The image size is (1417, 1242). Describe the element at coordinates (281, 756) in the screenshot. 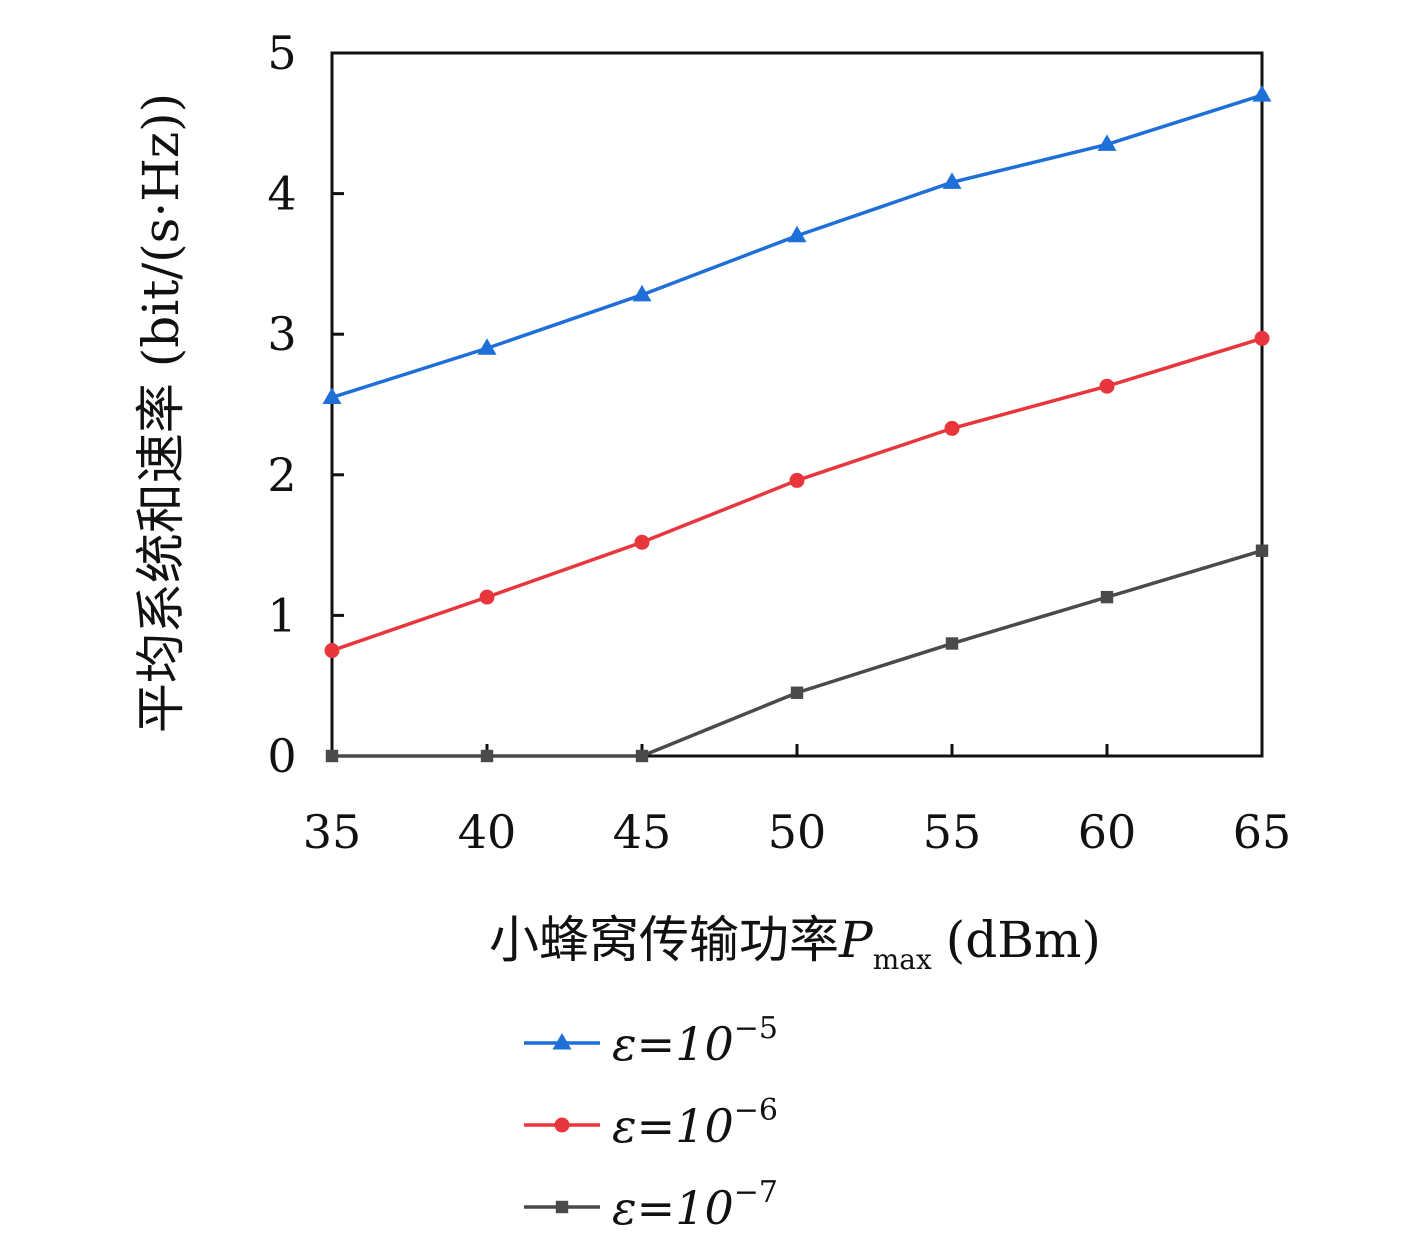

I see `y-tick-label: 0` at that location.